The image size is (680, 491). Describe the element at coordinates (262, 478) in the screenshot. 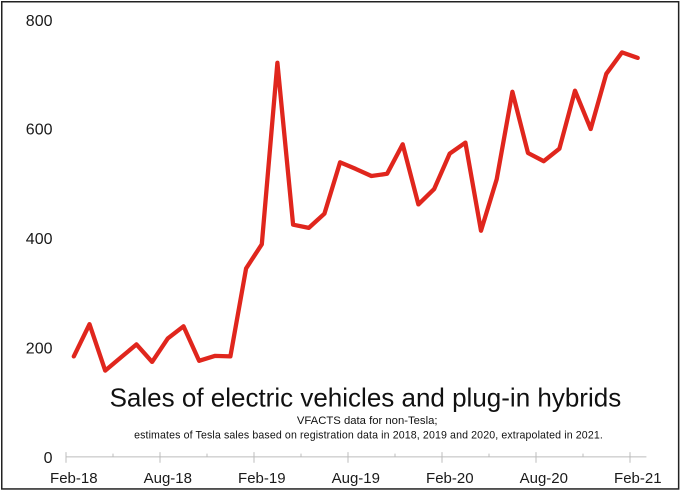

I see `svg-text: Feb-19` at that location.